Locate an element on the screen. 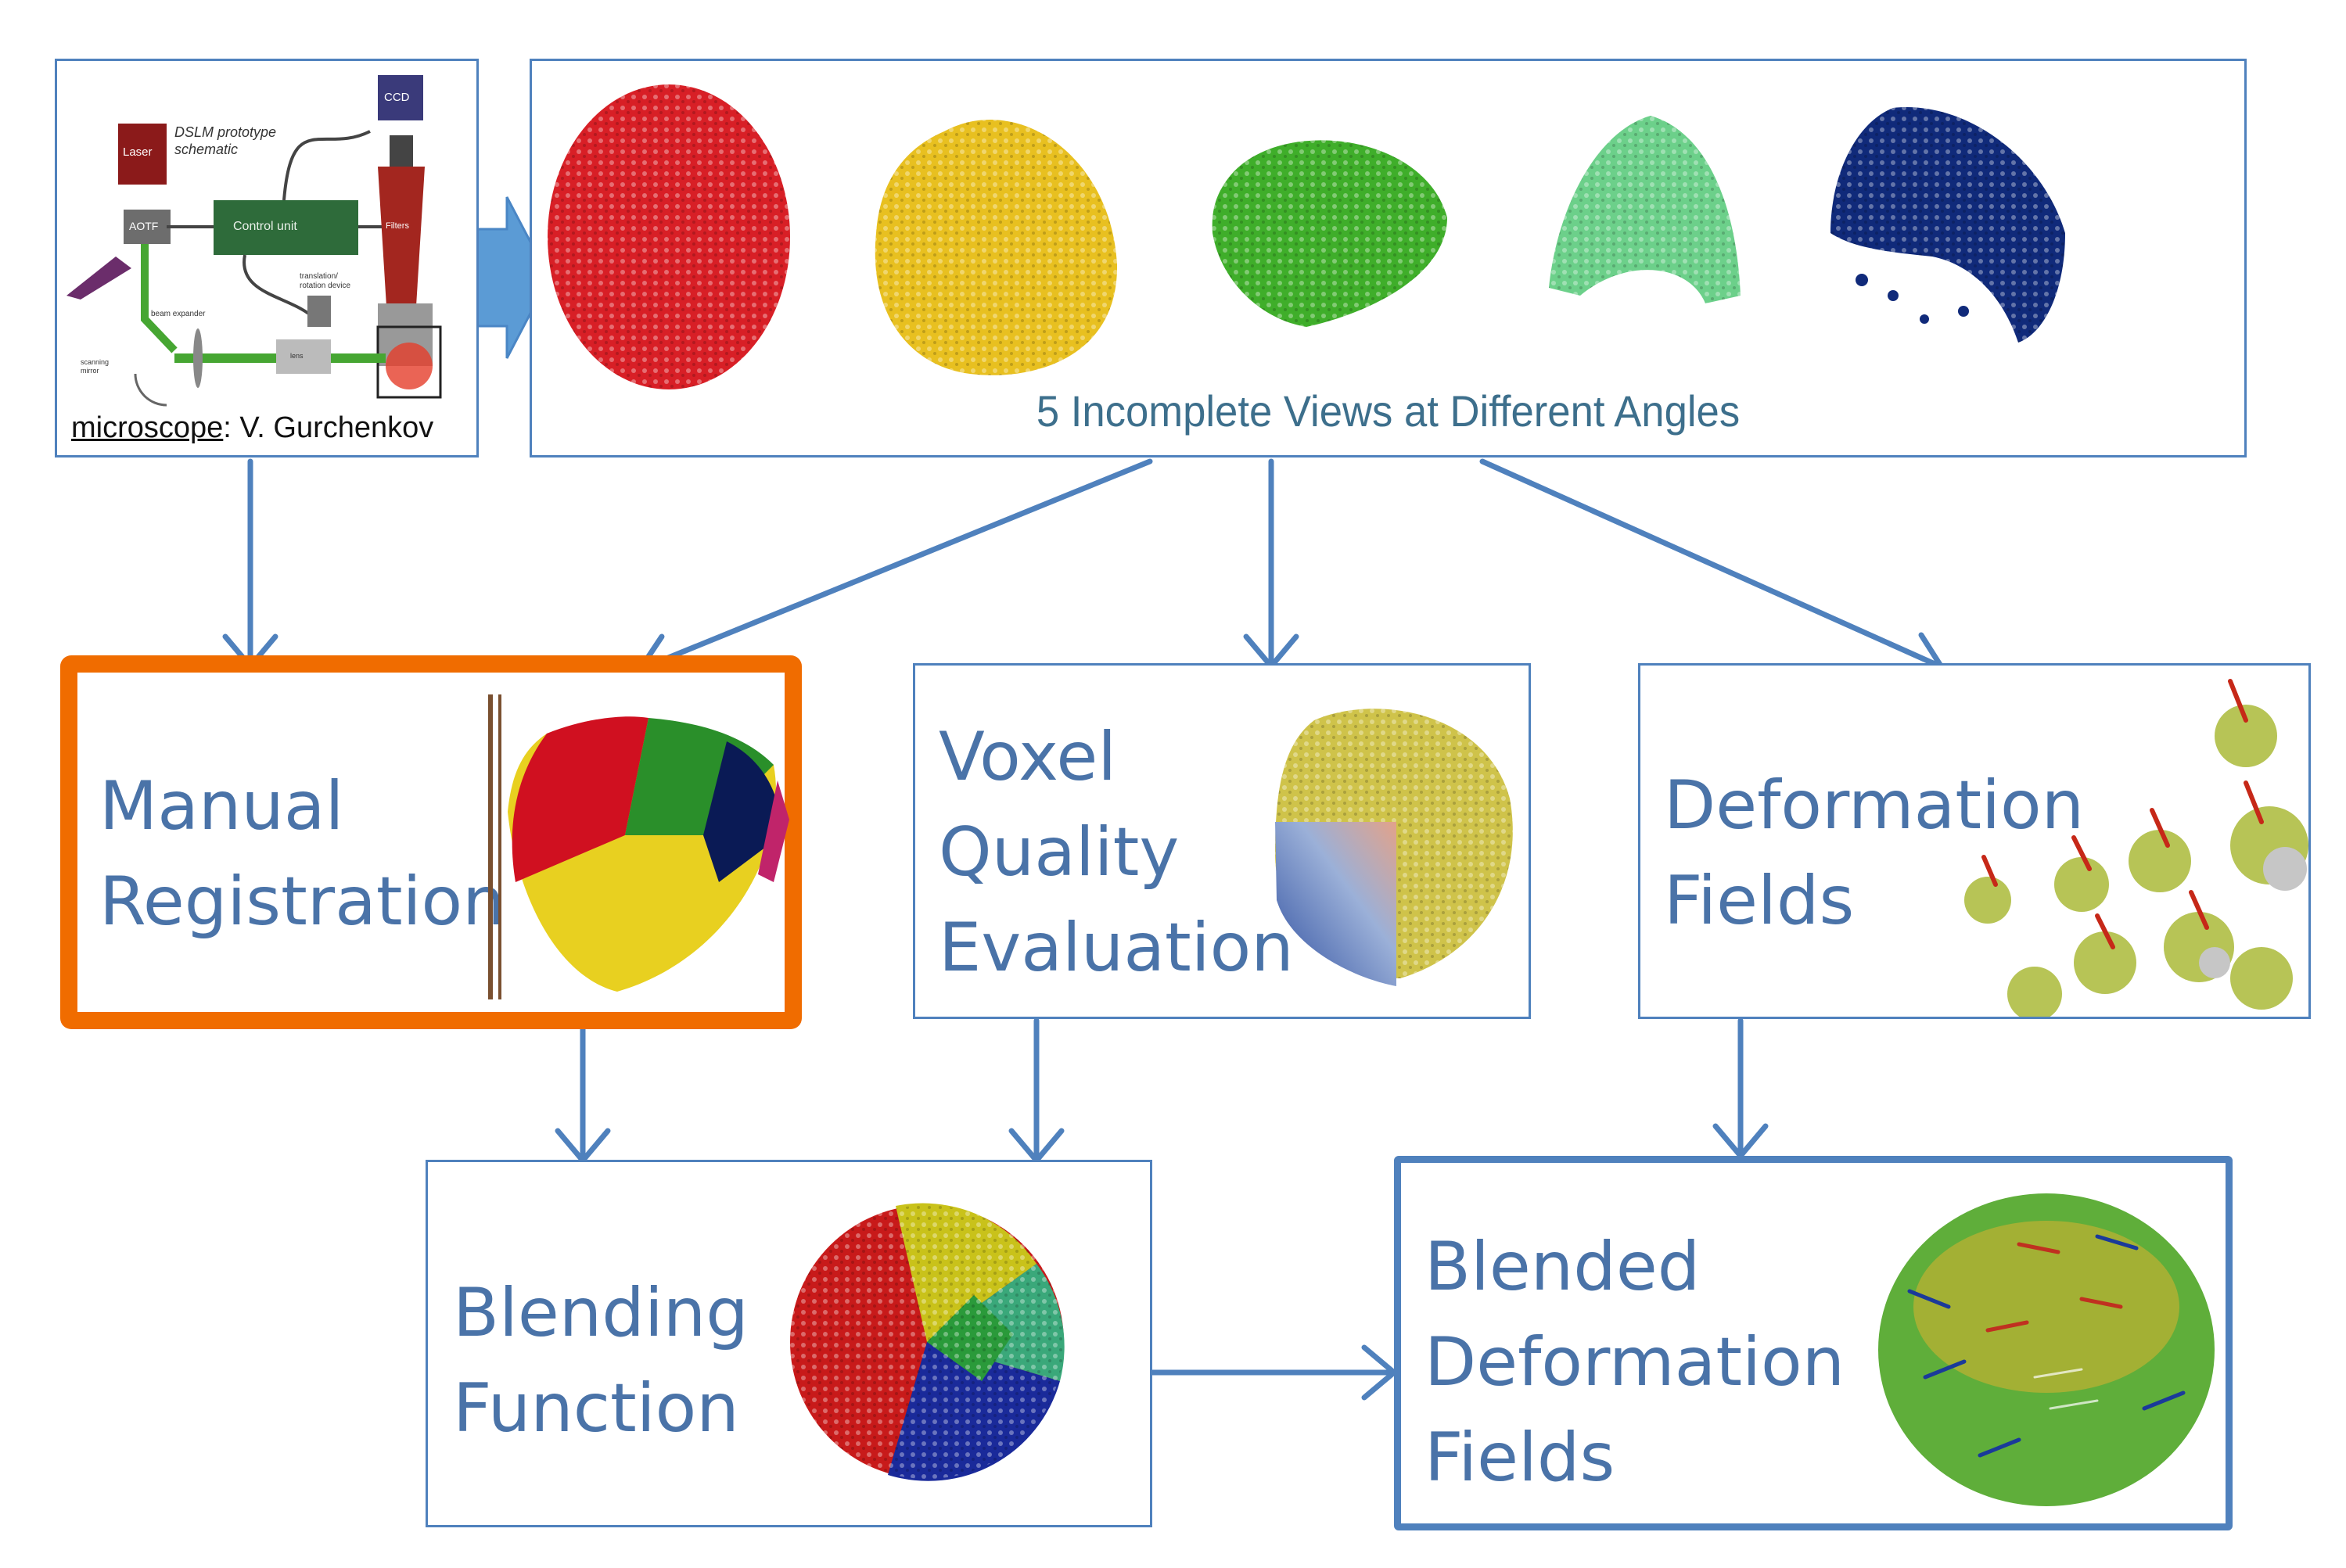 The height and width of the screenshot is (1568, 2346). laser-label: Laser is located at coordinates (138, 152).